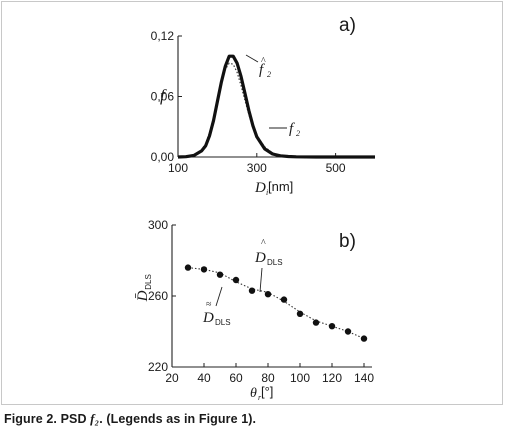  What do you see at coordinates (292, 129) in the screenshot?
I see `panel-a-f2-label: f` at bounding box center [292, 129].